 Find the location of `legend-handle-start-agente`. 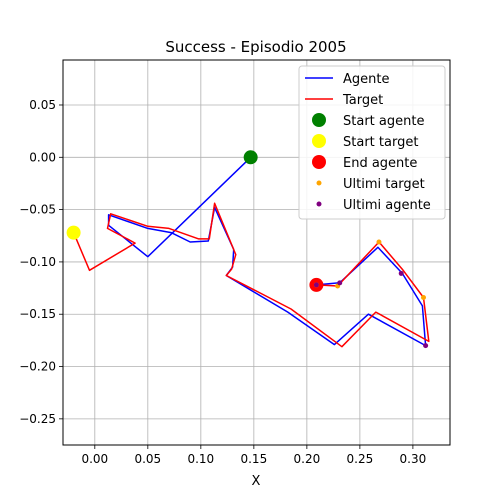

legend-handle-start-agente is located at coordinates (319, 120).